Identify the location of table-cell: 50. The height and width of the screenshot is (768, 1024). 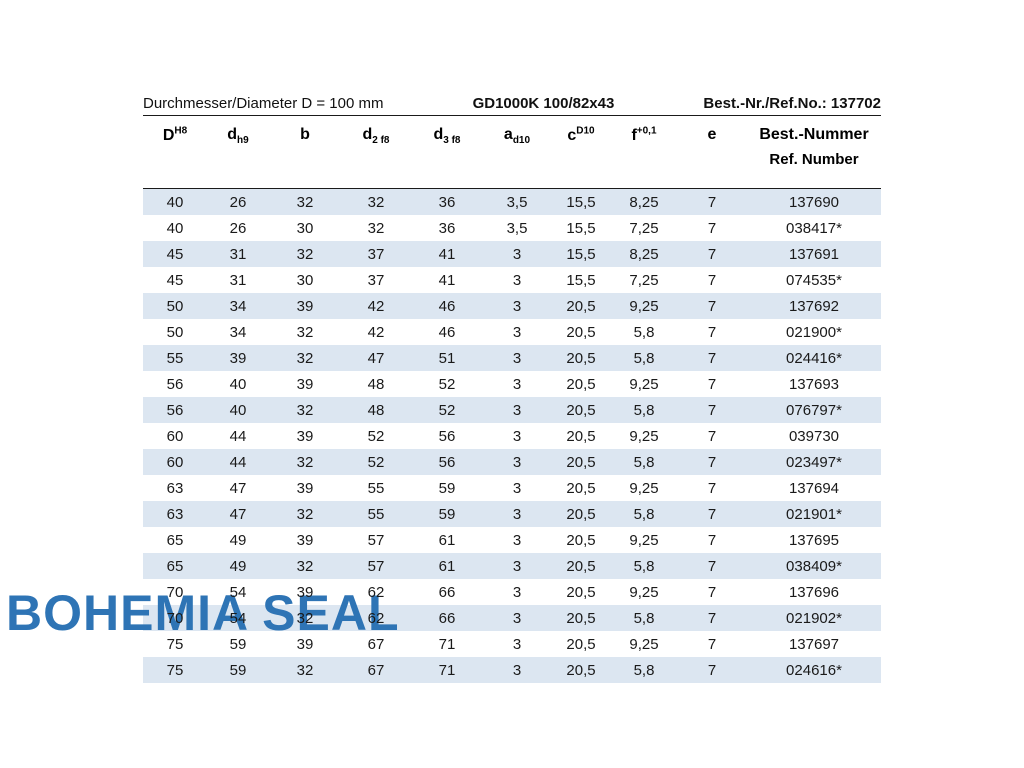
(175, 306).